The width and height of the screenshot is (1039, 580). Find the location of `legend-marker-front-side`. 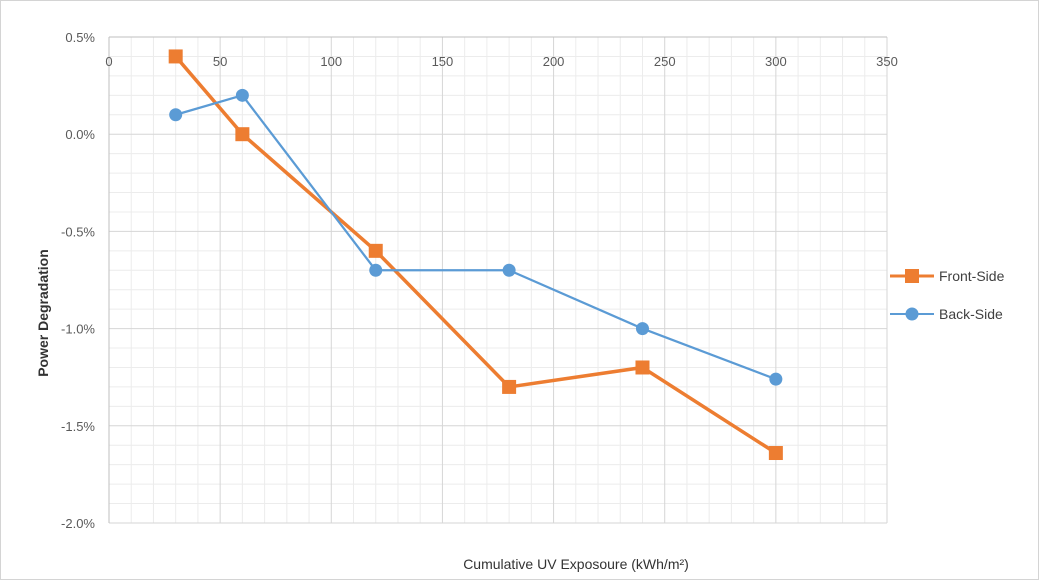

legend-marker-front-side is located at coordinates (912, 276).